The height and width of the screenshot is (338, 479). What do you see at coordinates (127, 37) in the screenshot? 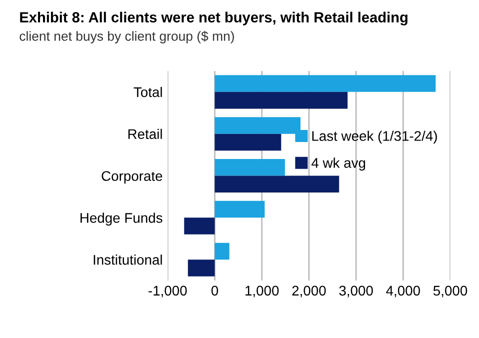
I see `chart-subtitle: client net buys by client group ($ mn)` at bounding box center [127, 37].